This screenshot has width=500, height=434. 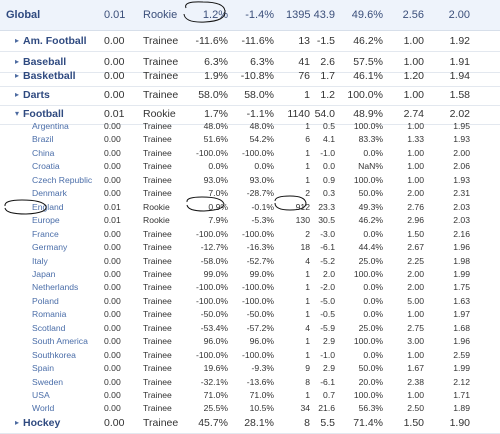 What do you see at coordinates (262, 62) in the screenshot?
I see `value-cell: 6.3%` at bounding box center [262, 62].